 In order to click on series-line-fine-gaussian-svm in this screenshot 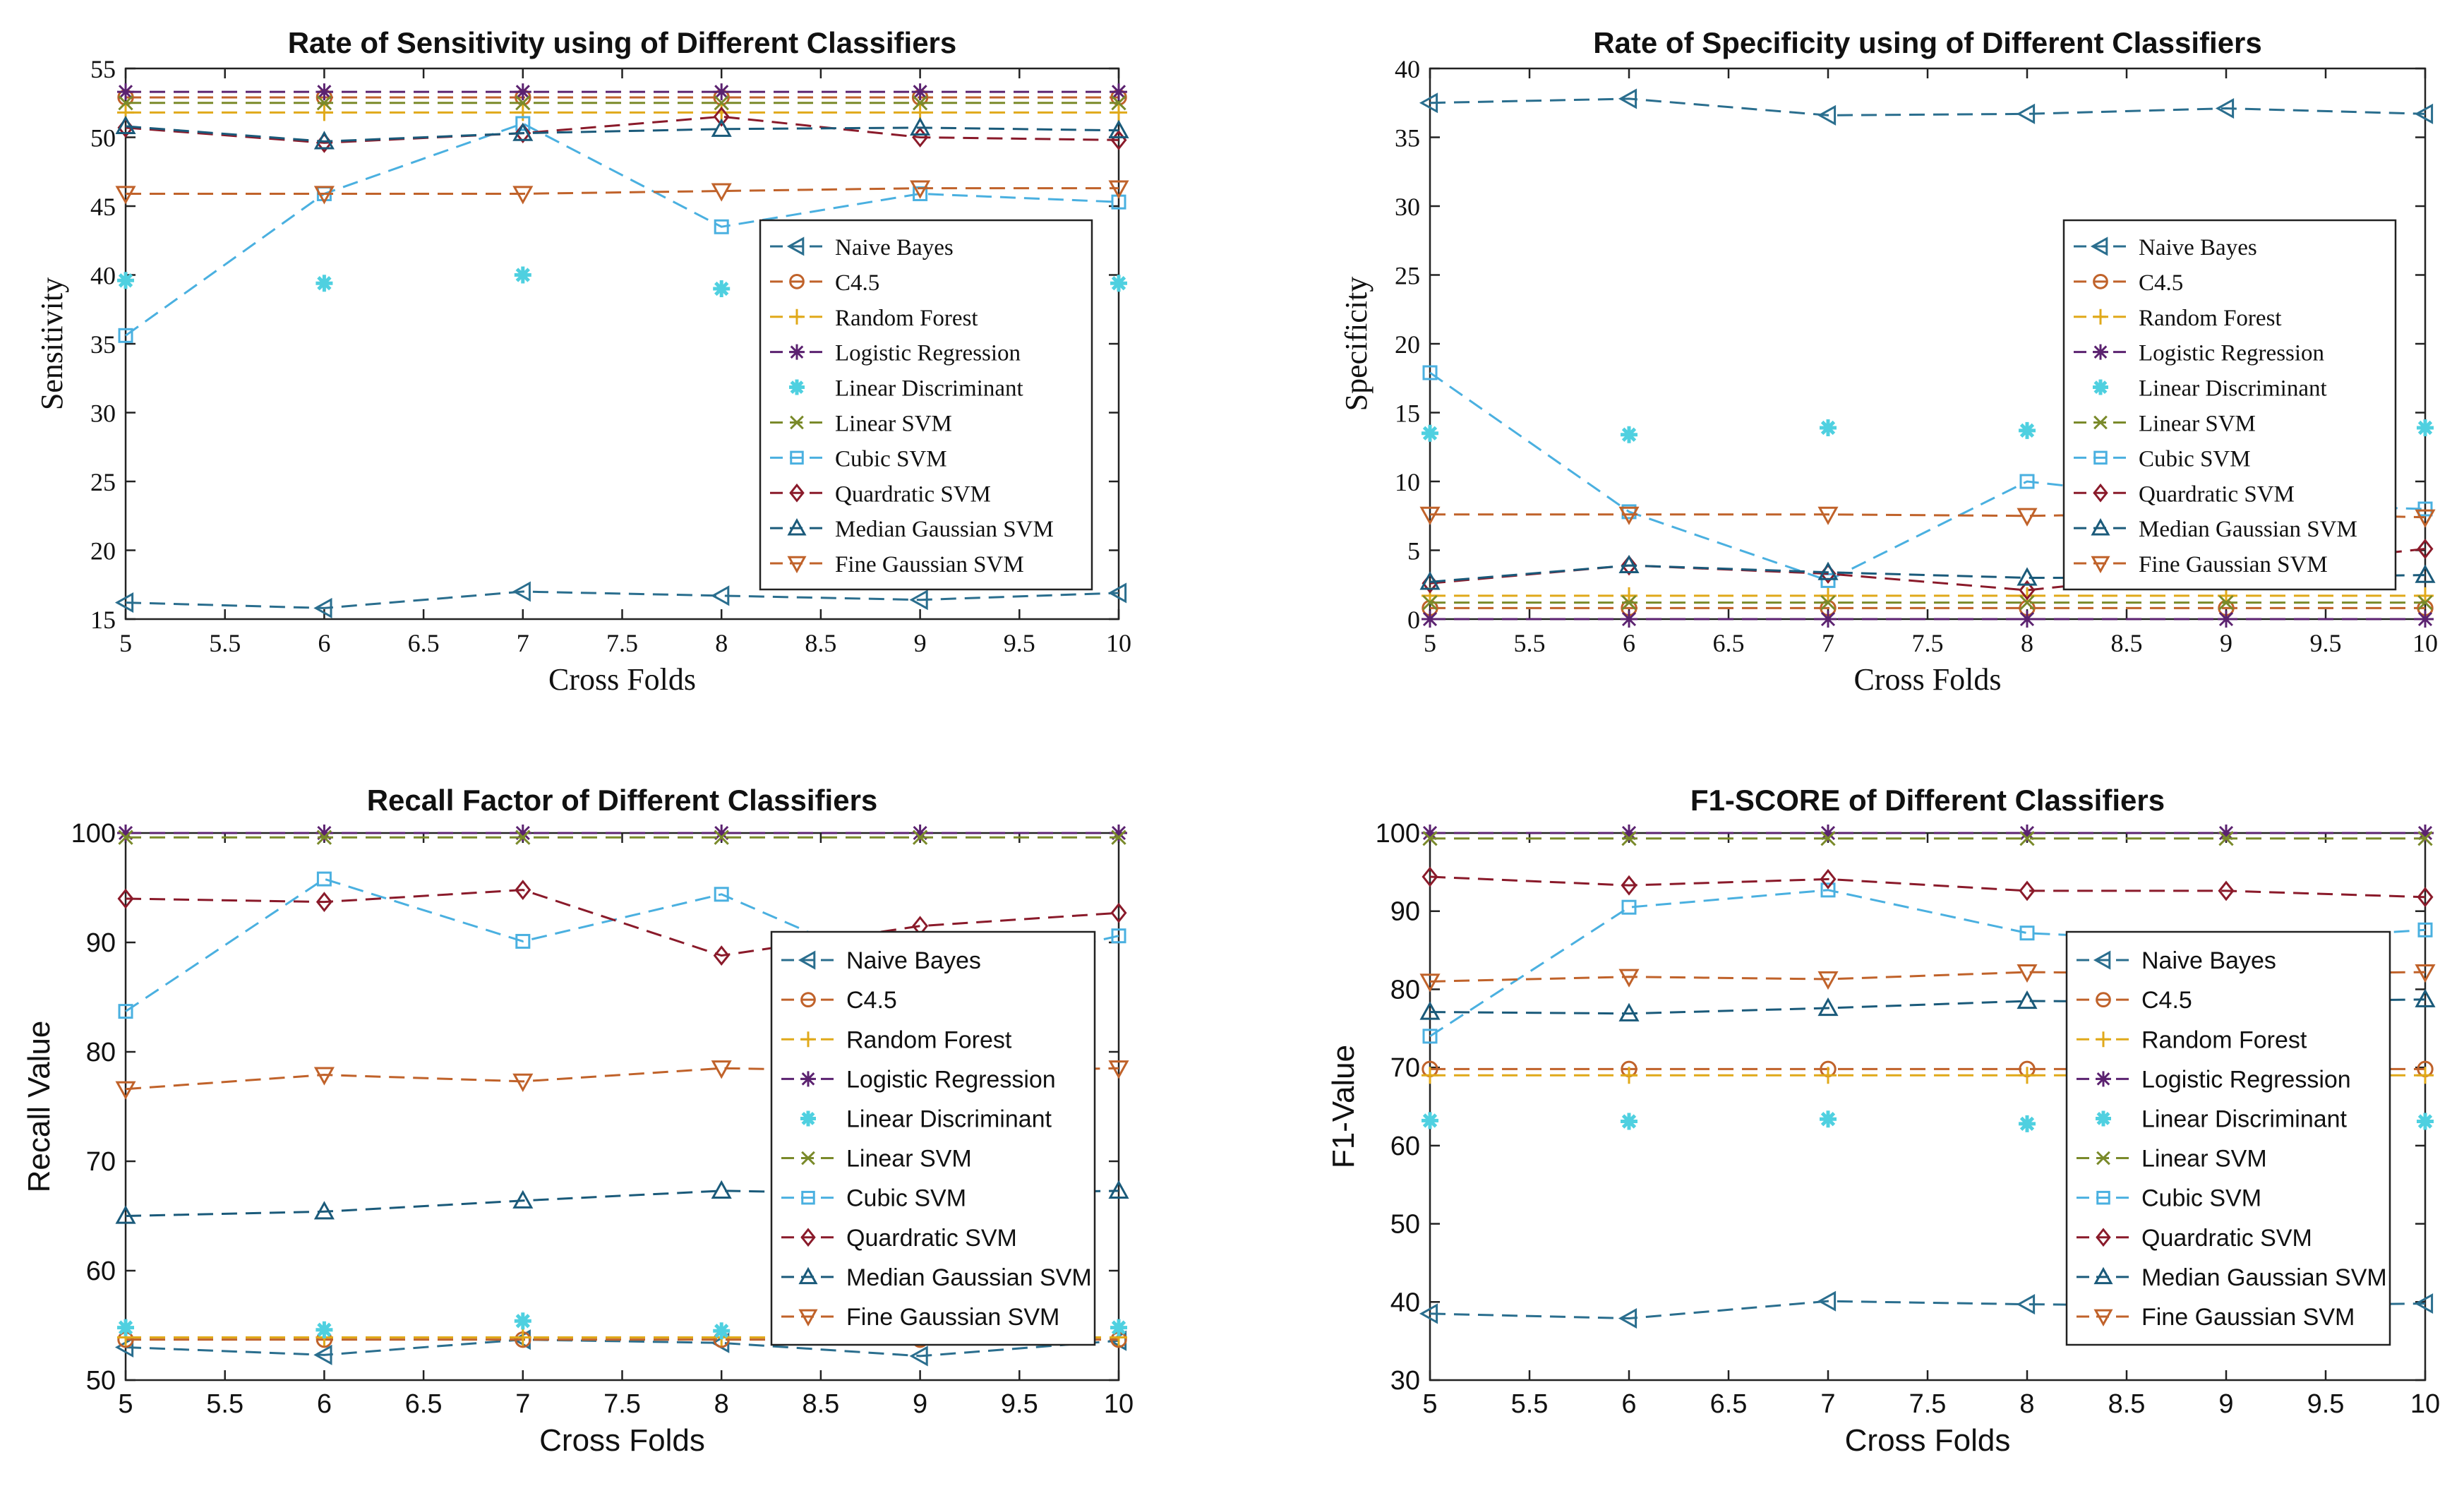, I will do `click(622, 191)`.